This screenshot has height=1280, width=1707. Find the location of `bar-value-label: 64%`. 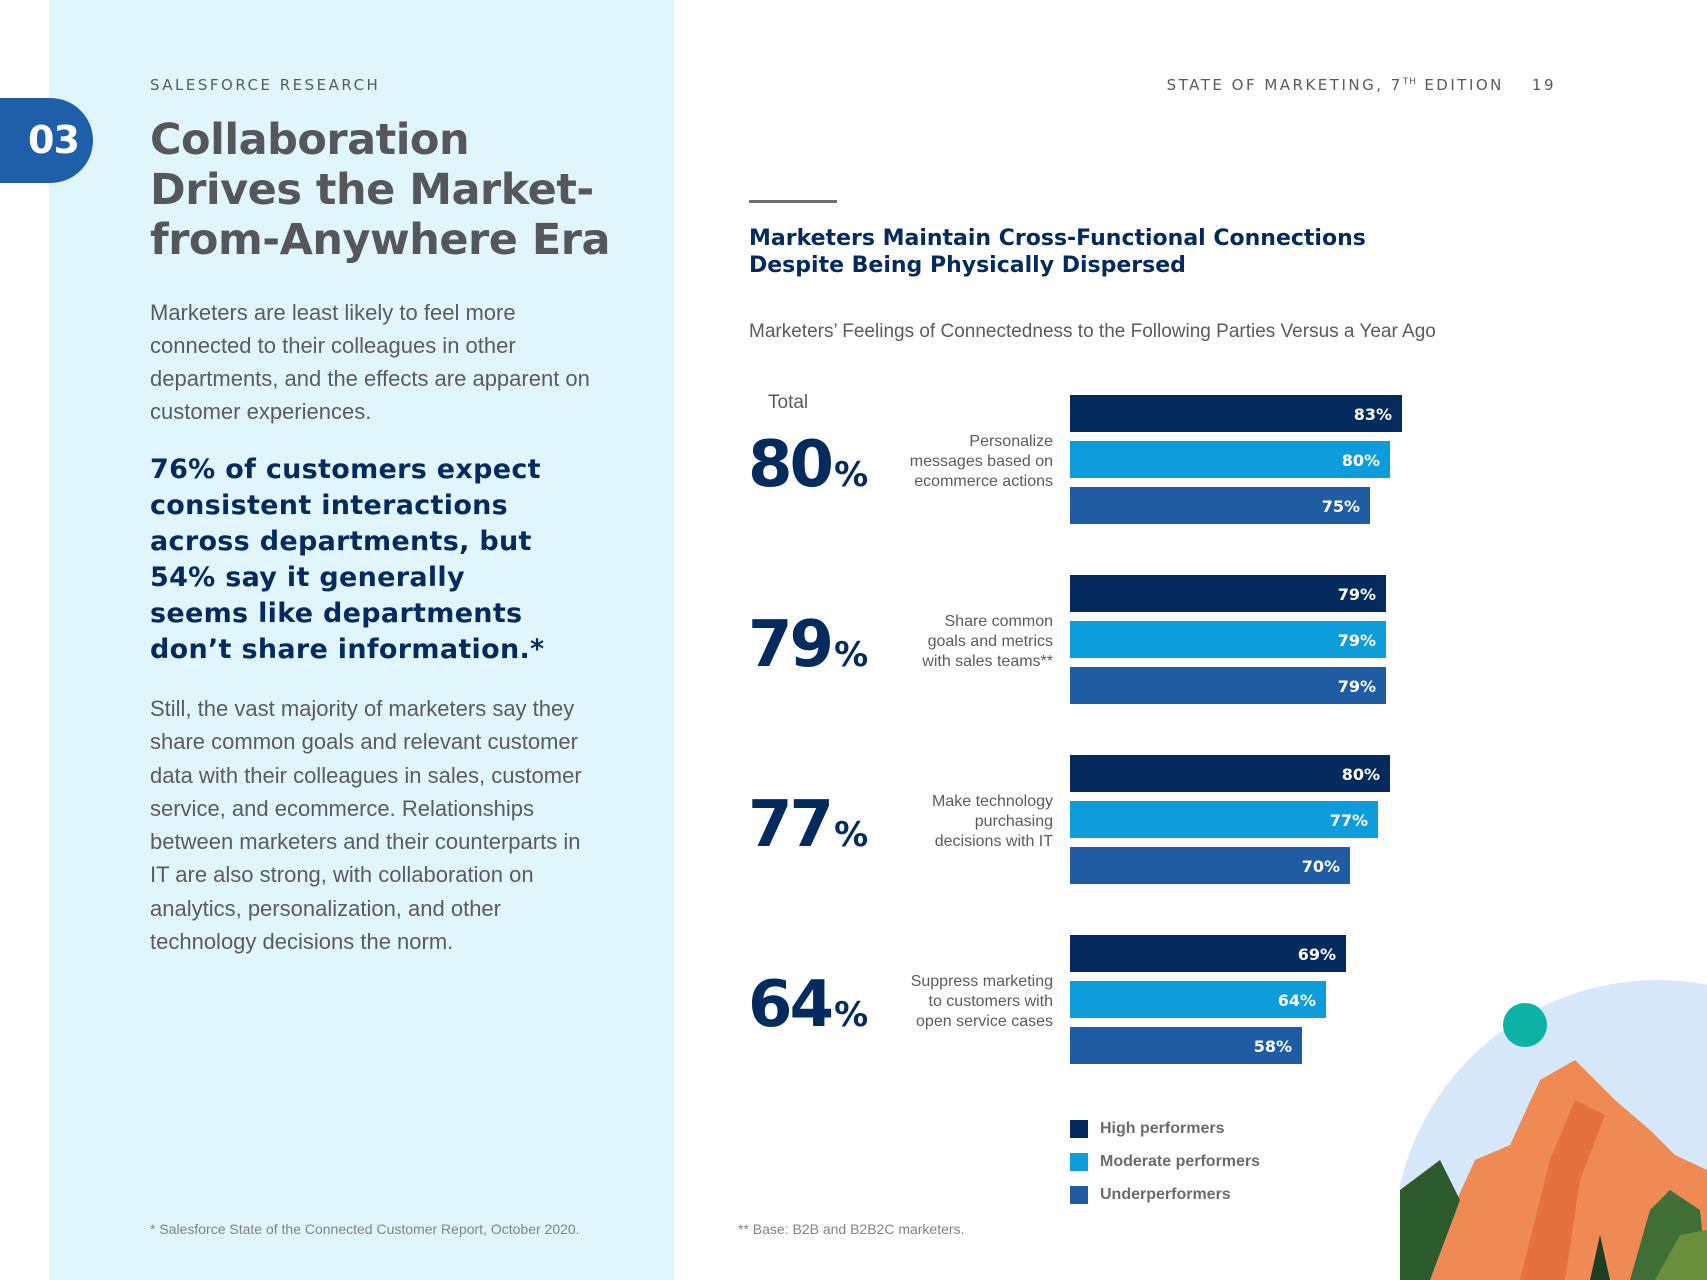

bar-value-label: 64% is located at coordinates (1297, 1000).